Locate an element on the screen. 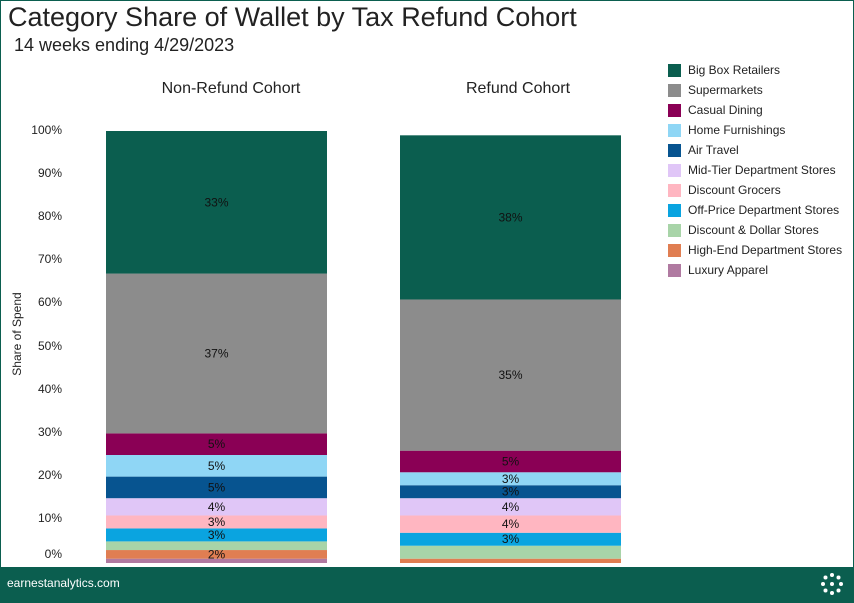  y-tick: 20% is located at coordinates (49, 475).